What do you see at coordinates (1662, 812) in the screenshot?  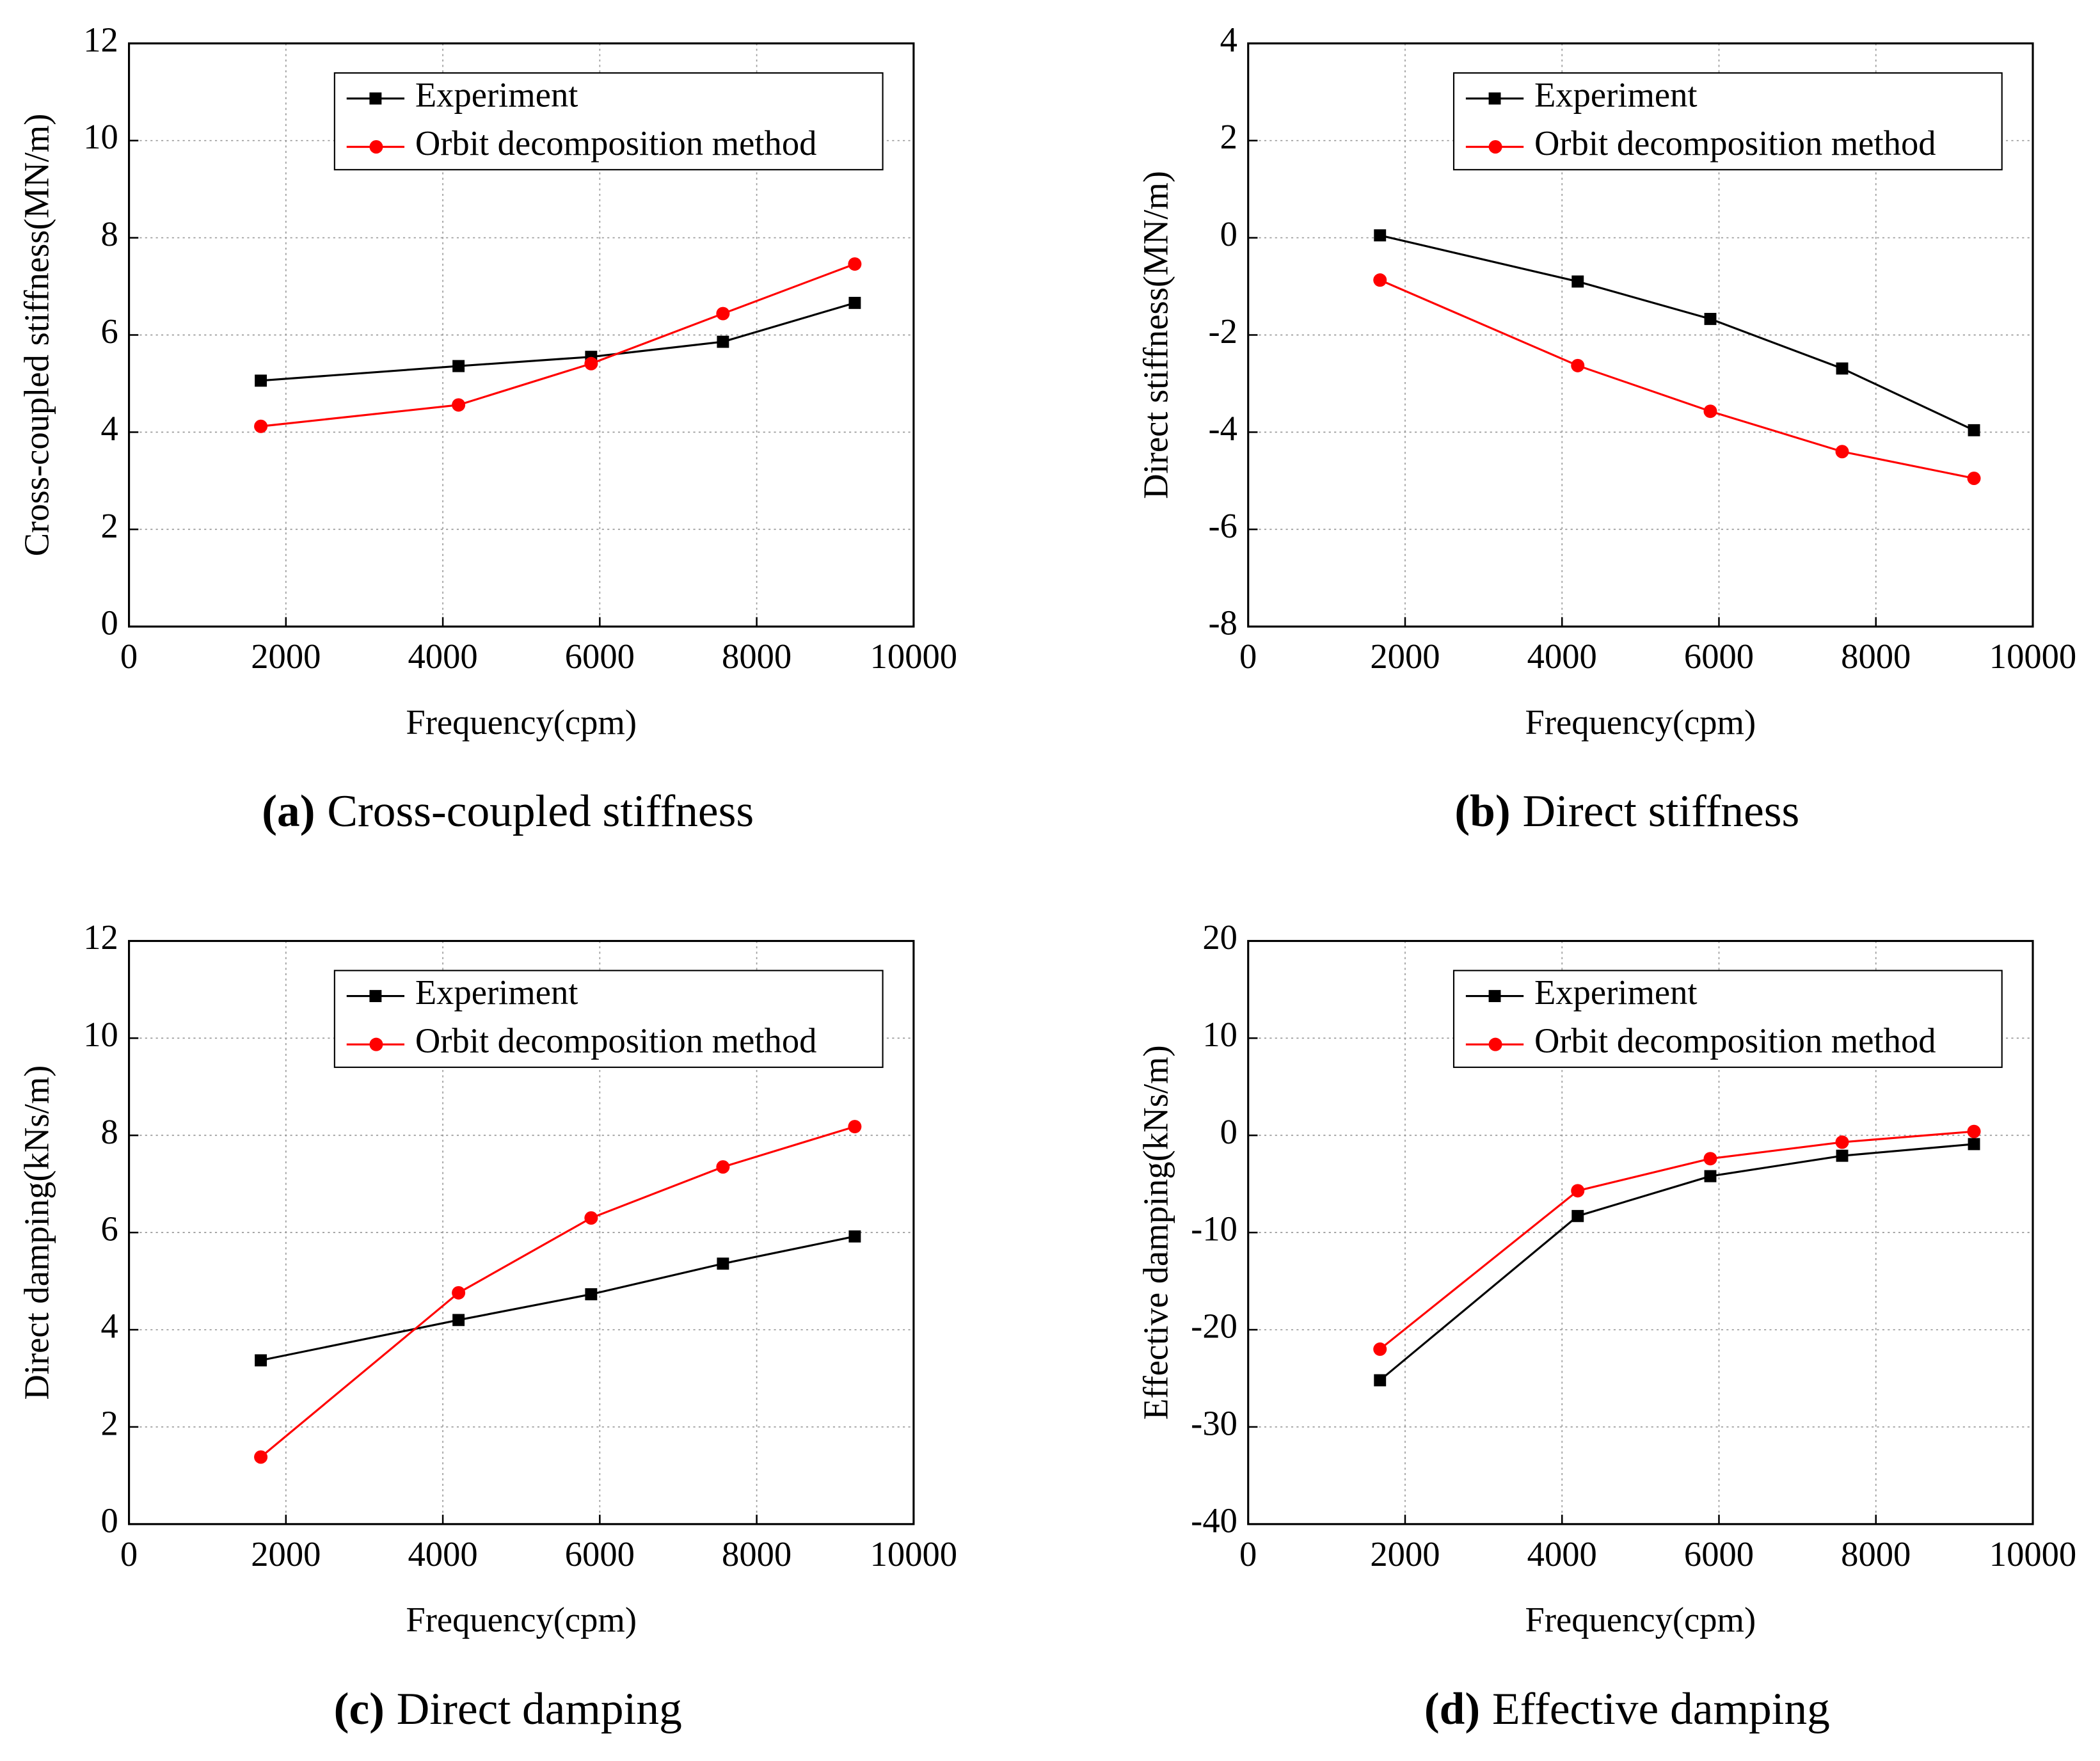 I see `caption-text: Direct stiffness` at bounding box center [1662, 812].